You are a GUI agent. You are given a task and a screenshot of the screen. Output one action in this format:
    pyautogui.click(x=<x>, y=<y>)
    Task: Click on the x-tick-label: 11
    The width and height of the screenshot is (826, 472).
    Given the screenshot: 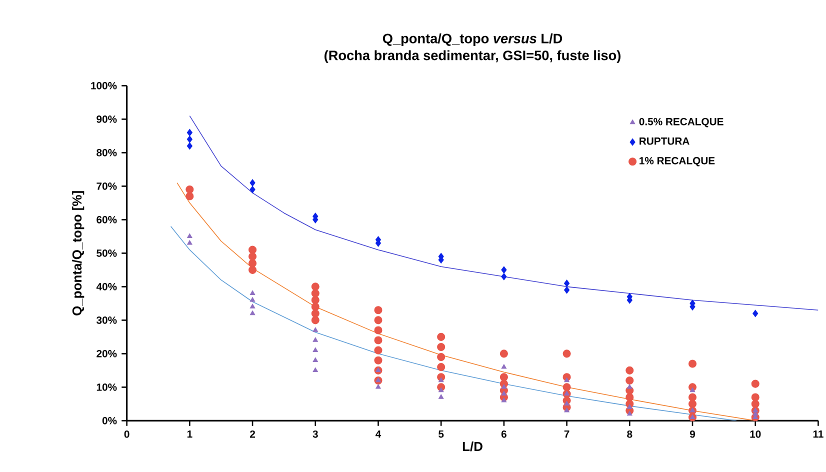 What is the action you would take?
    pyautogui.click(x=818, y=434)
    